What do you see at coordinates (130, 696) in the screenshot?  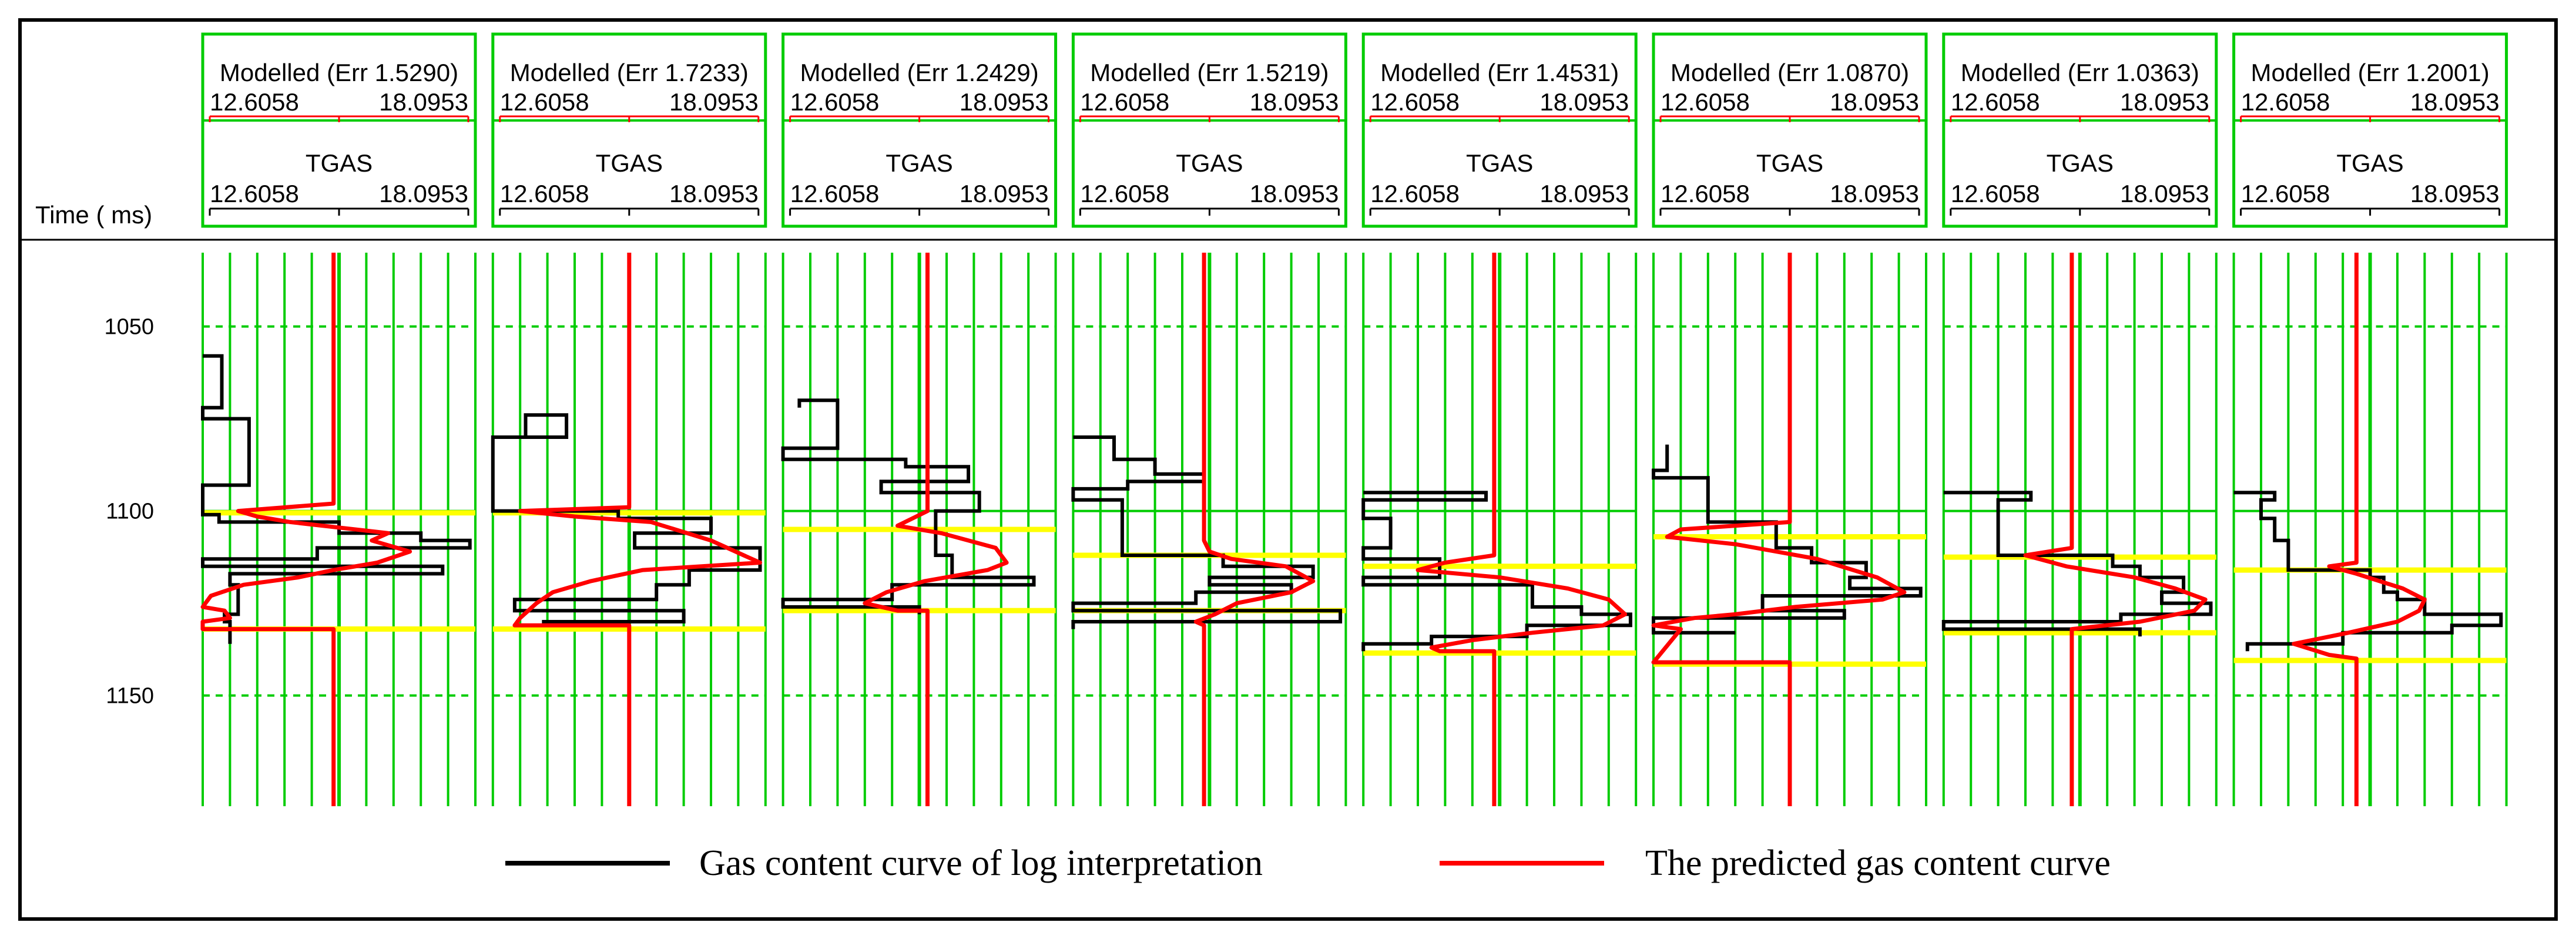 I see `y-tick-label-1150: 1150` at bounding box center [130, 696].